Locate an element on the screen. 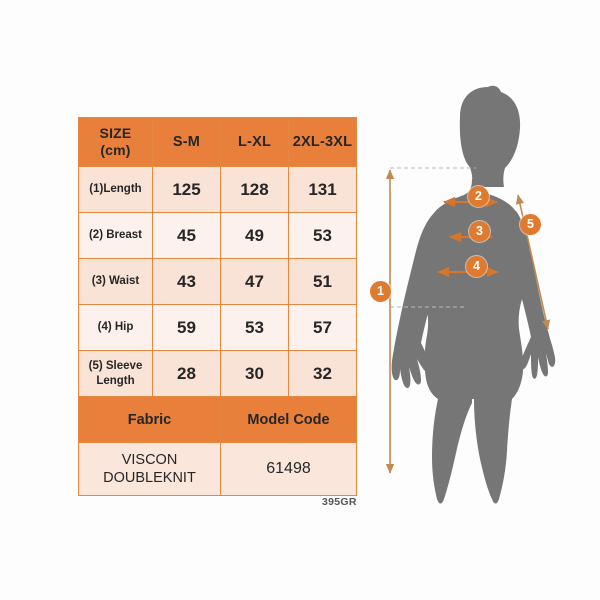 This screenshot has width=600, height=600. cell-hip-2xl-3xl: 57 is located at coordinates (322, 327).